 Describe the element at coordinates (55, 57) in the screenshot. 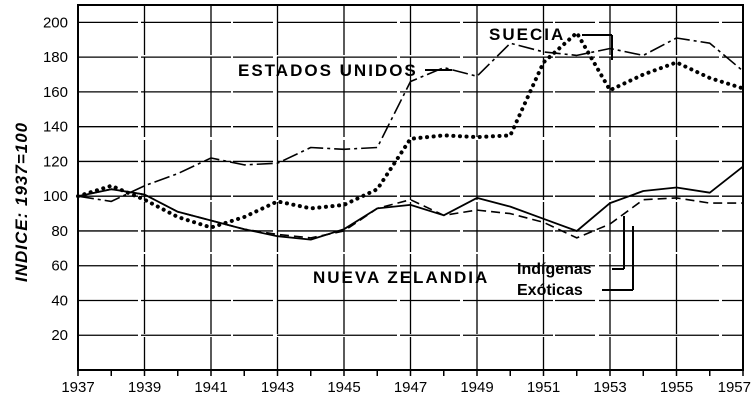

I see `y-tick-label-180: 180` at that location.